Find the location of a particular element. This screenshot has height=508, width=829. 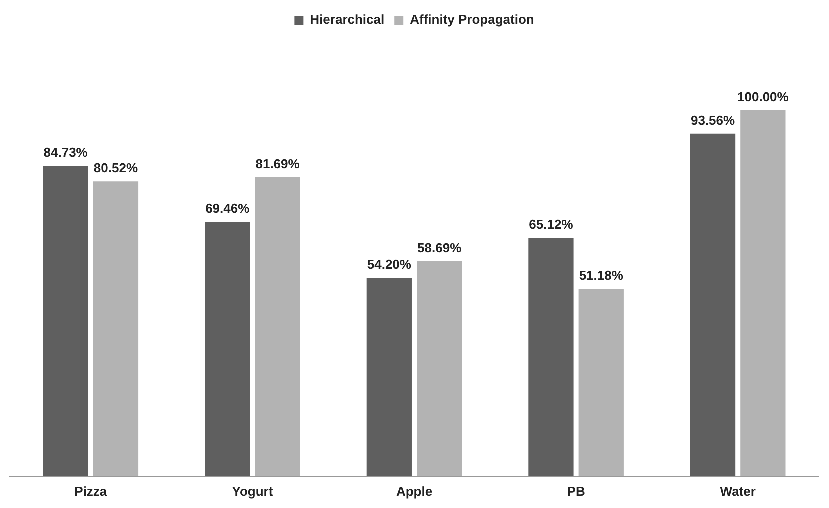

data-label: 93.56% is located at coordinates (713, 120).